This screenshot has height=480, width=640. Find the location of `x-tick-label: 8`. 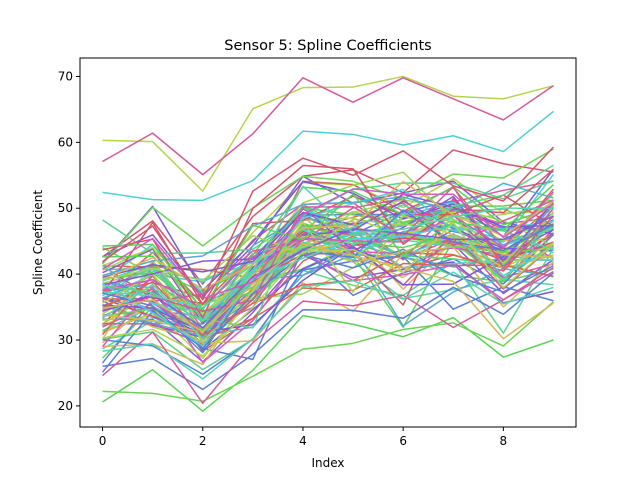

x-tick-label: 8 is located at coordinates (504, 441).